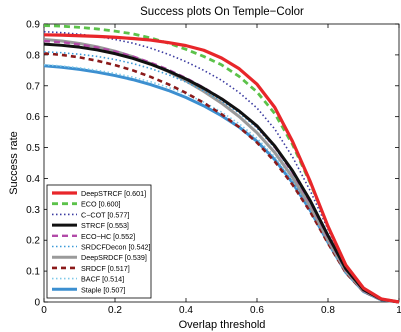 The image size is (401, 332). Describe the element at coordinates (44, 310) in the screenshot. I see `x-tick-label: 0` at that location.